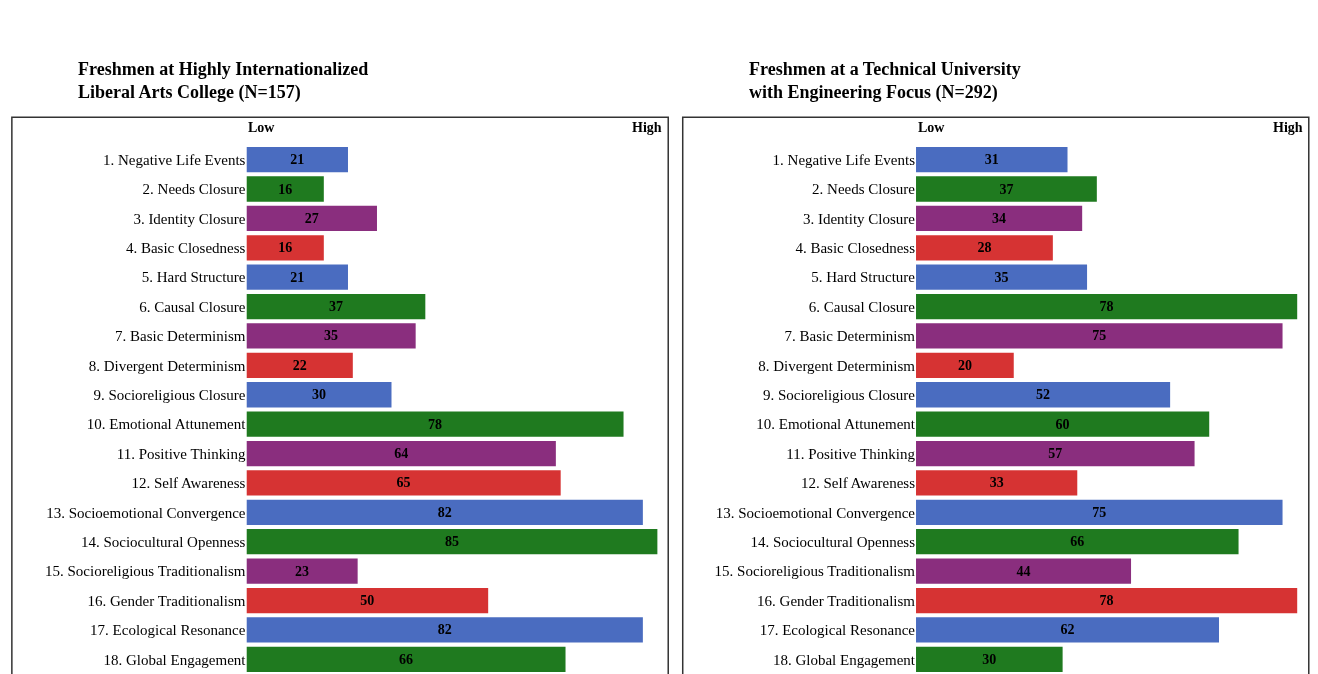 This screenshot has height=674, width=1318. I want to click on data-label: 52, so click(1043, 395).